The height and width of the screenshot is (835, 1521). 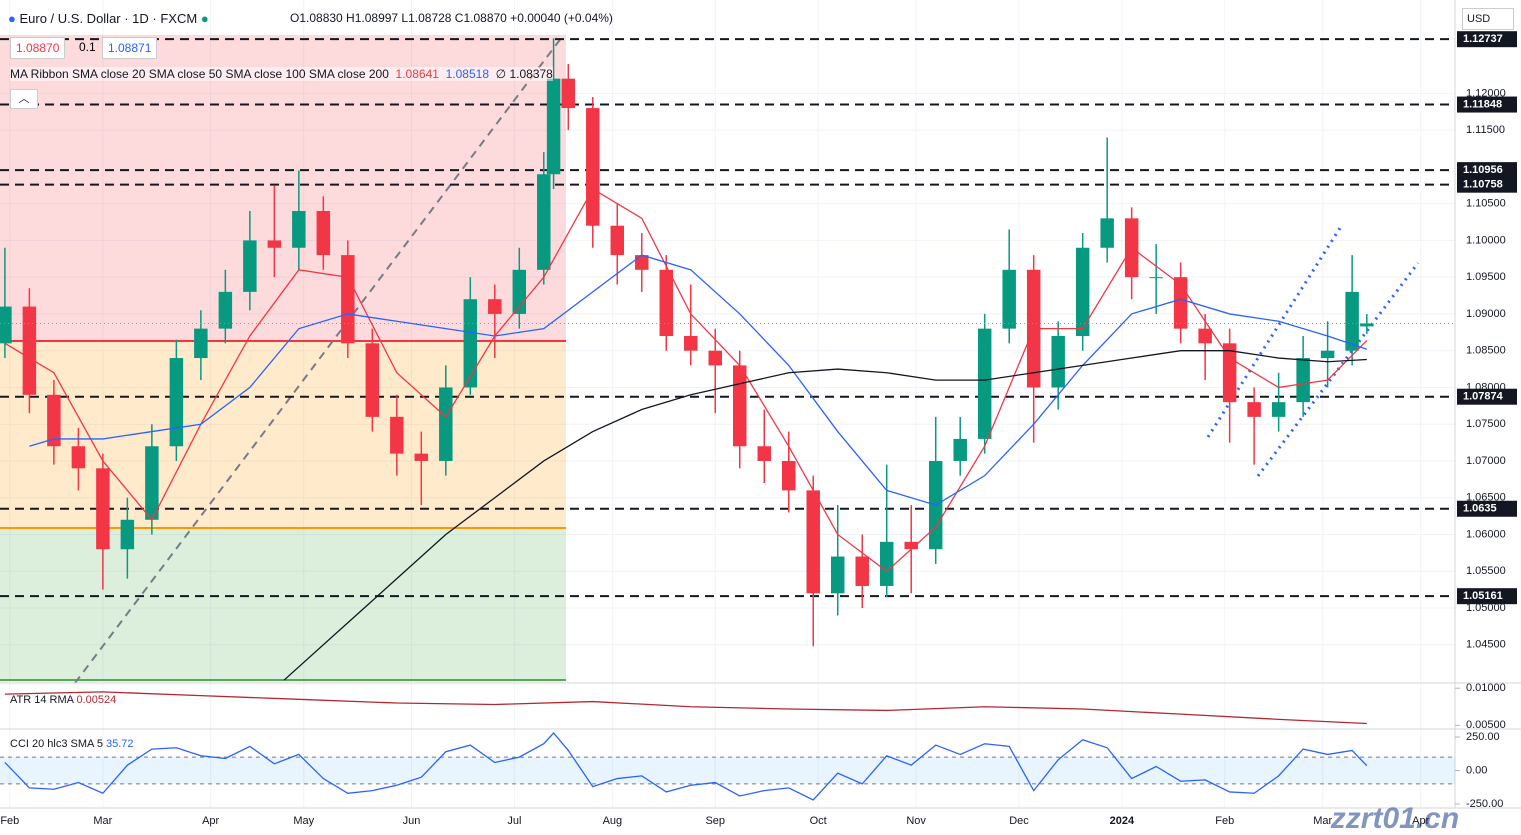 I want to click on cci-legend: CCI 20 hlc3 SMA 5 35.72, so click(x=72, y=744).